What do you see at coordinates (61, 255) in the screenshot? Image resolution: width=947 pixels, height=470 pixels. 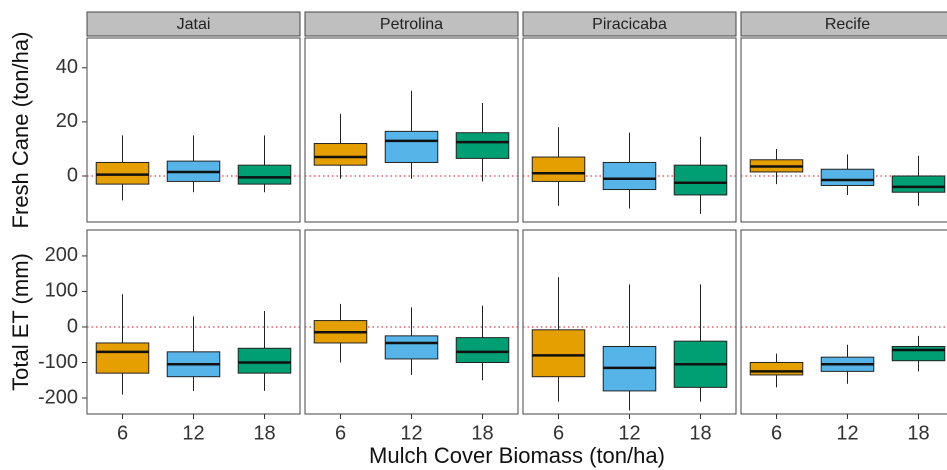 I see `y-tick-label: 200` at bounding box center [61, 255].